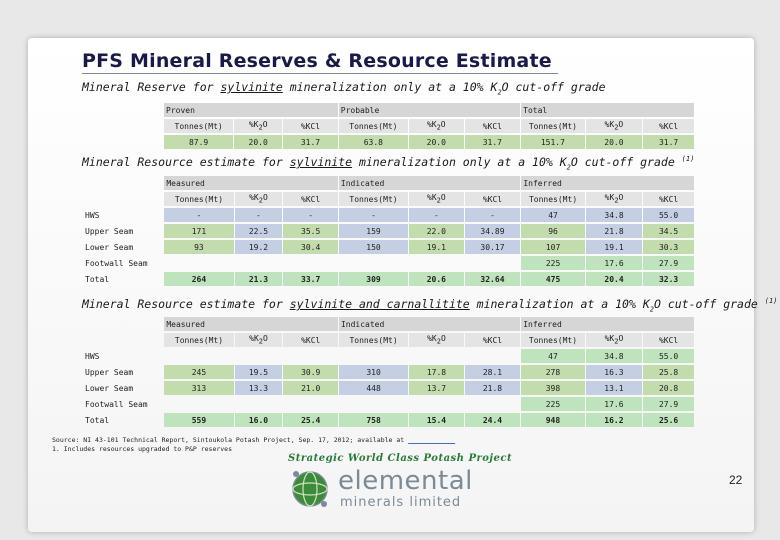 The height and width of the screenshot is (540, 780). What do you see at coordinates (116, 404) in the screenshot?
I see `row-label: Footwall Seam` at bounding box center [116, 404].